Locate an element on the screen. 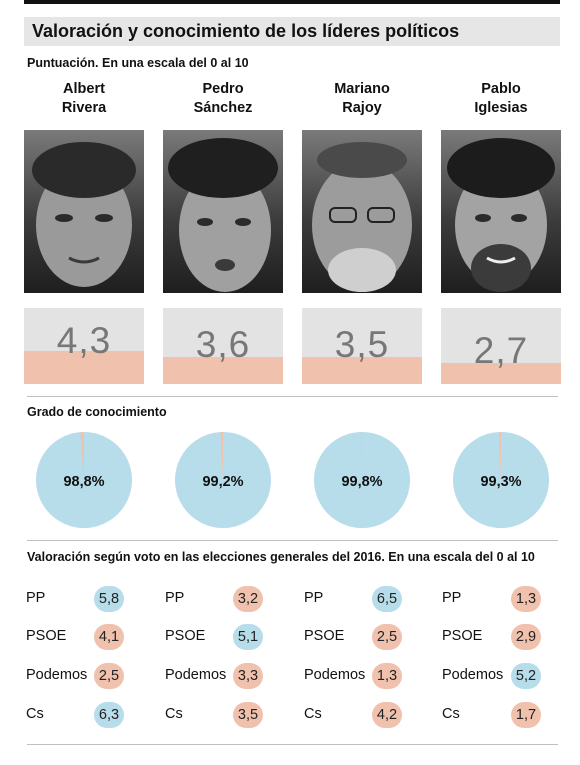 This screenshot has height=765, width=580. knowledge-label-iglesias: 99,3% is located at coordinates (501, 482).